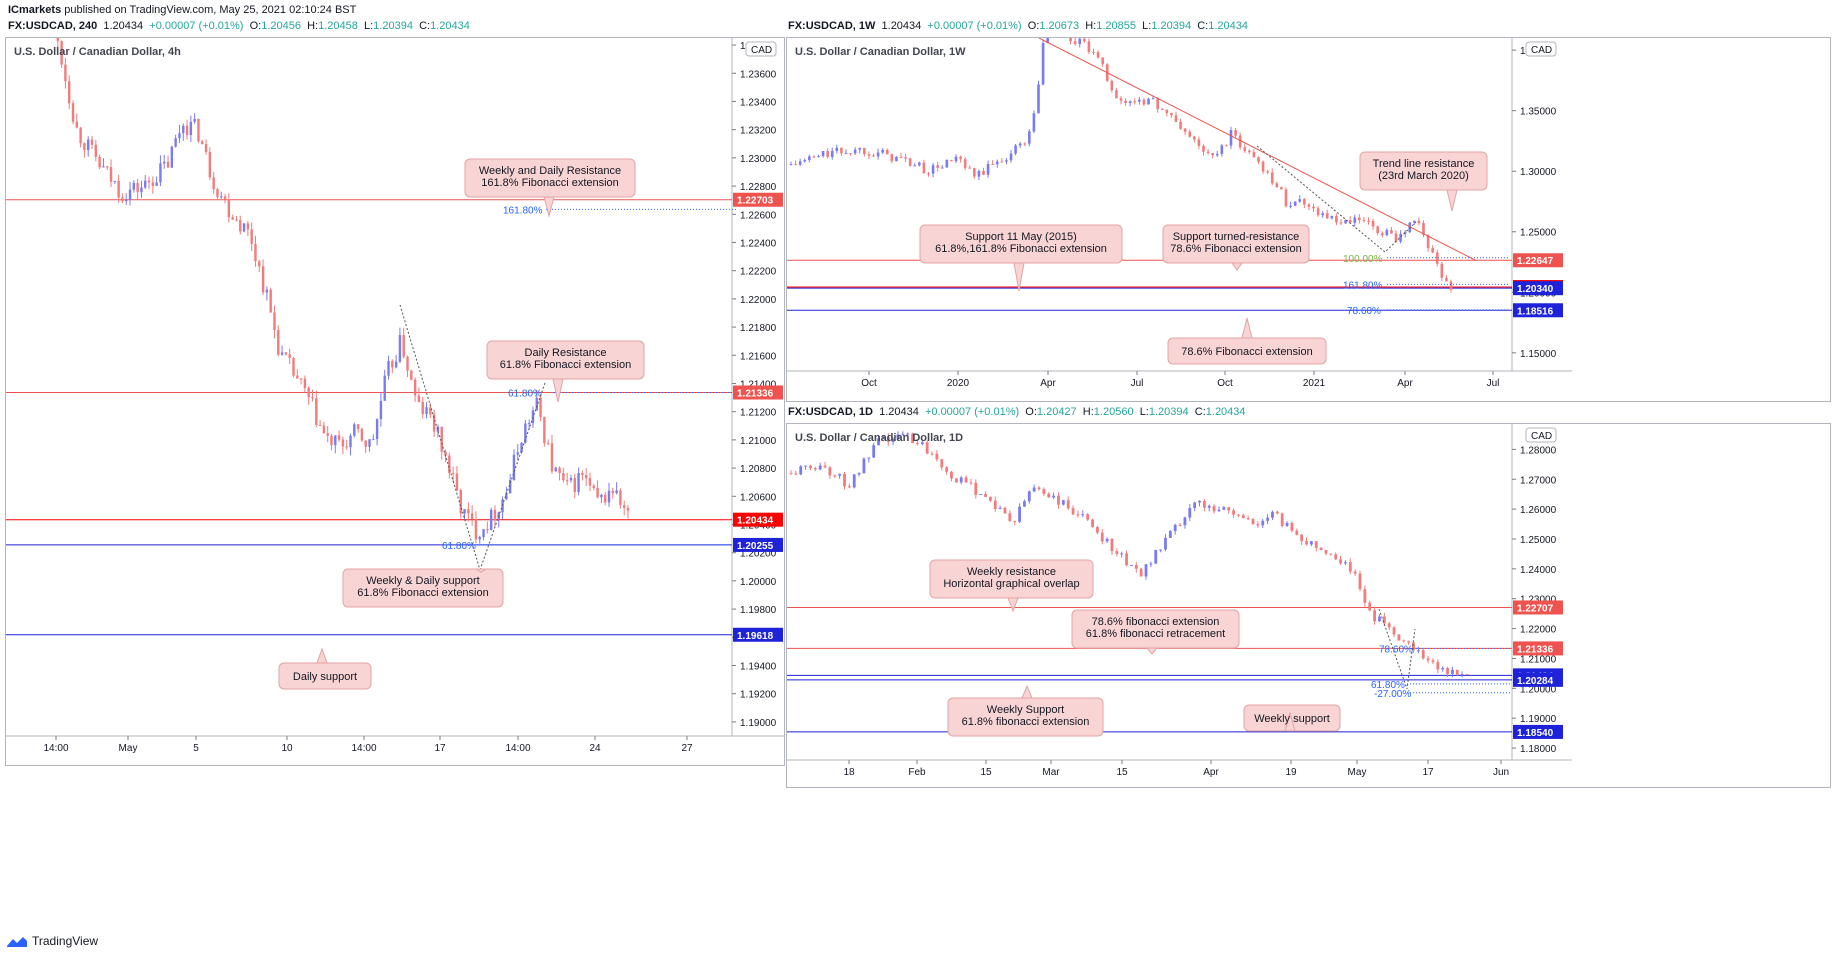 This screenshot has height=956, width=1833. What do you see at coordinates (1257, 149) in the screenshot?
I see `trend-line` at bounding box center [1257, 149].